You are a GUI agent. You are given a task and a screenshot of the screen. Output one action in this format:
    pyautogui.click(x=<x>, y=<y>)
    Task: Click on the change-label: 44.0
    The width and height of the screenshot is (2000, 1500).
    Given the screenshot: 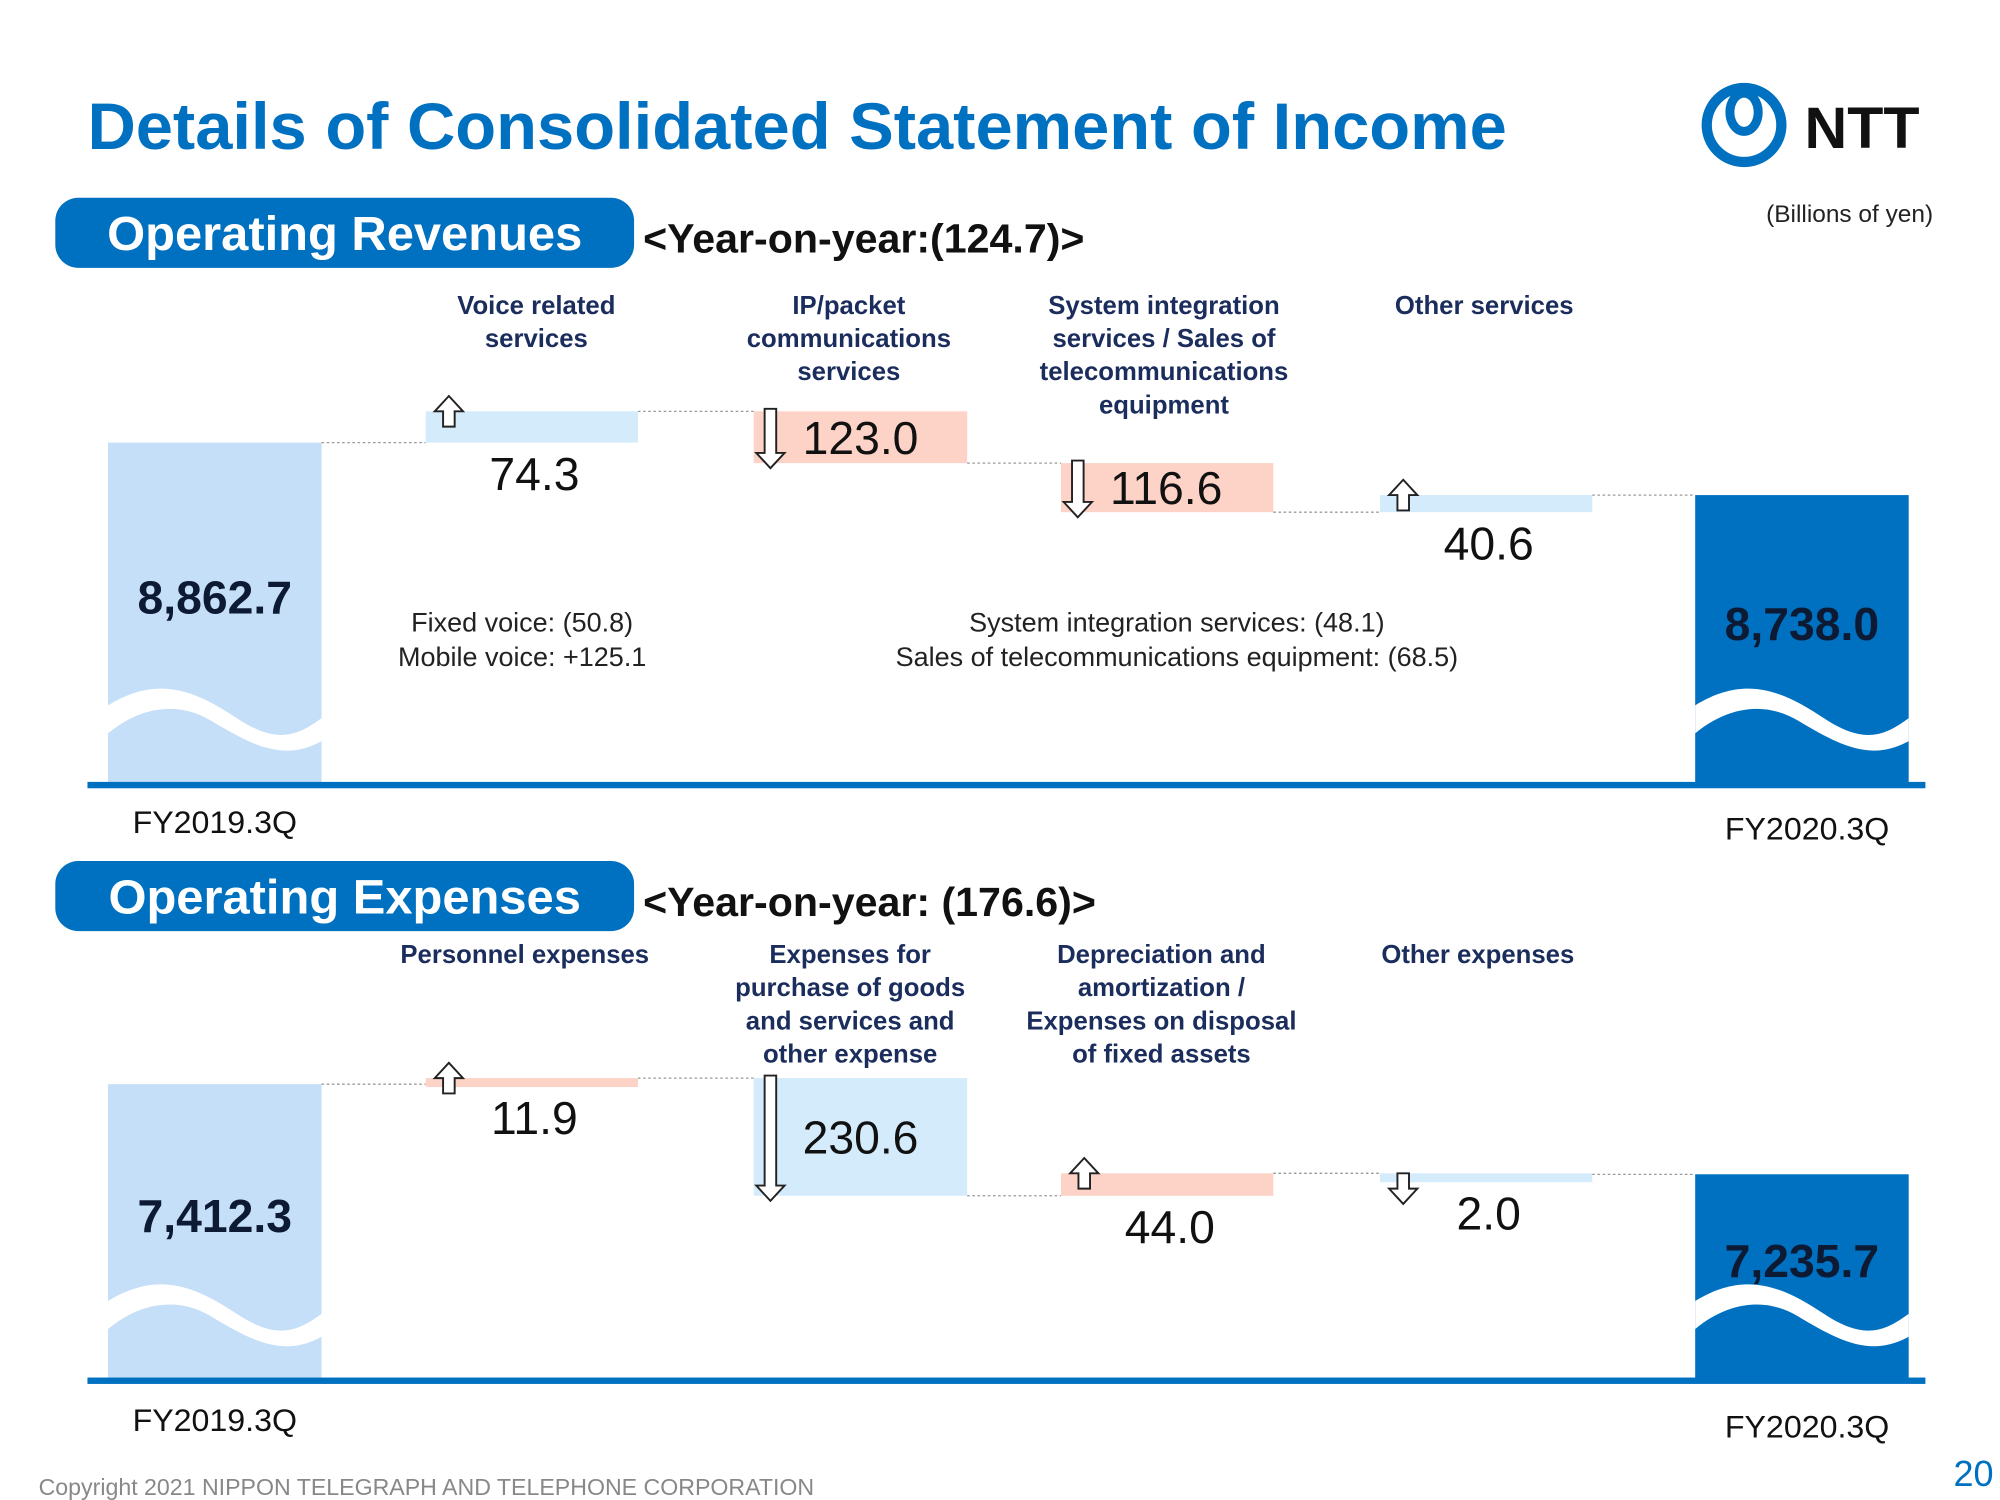 What is the action you would take?
    pyautogui.click(x=1170, y=1227)
    